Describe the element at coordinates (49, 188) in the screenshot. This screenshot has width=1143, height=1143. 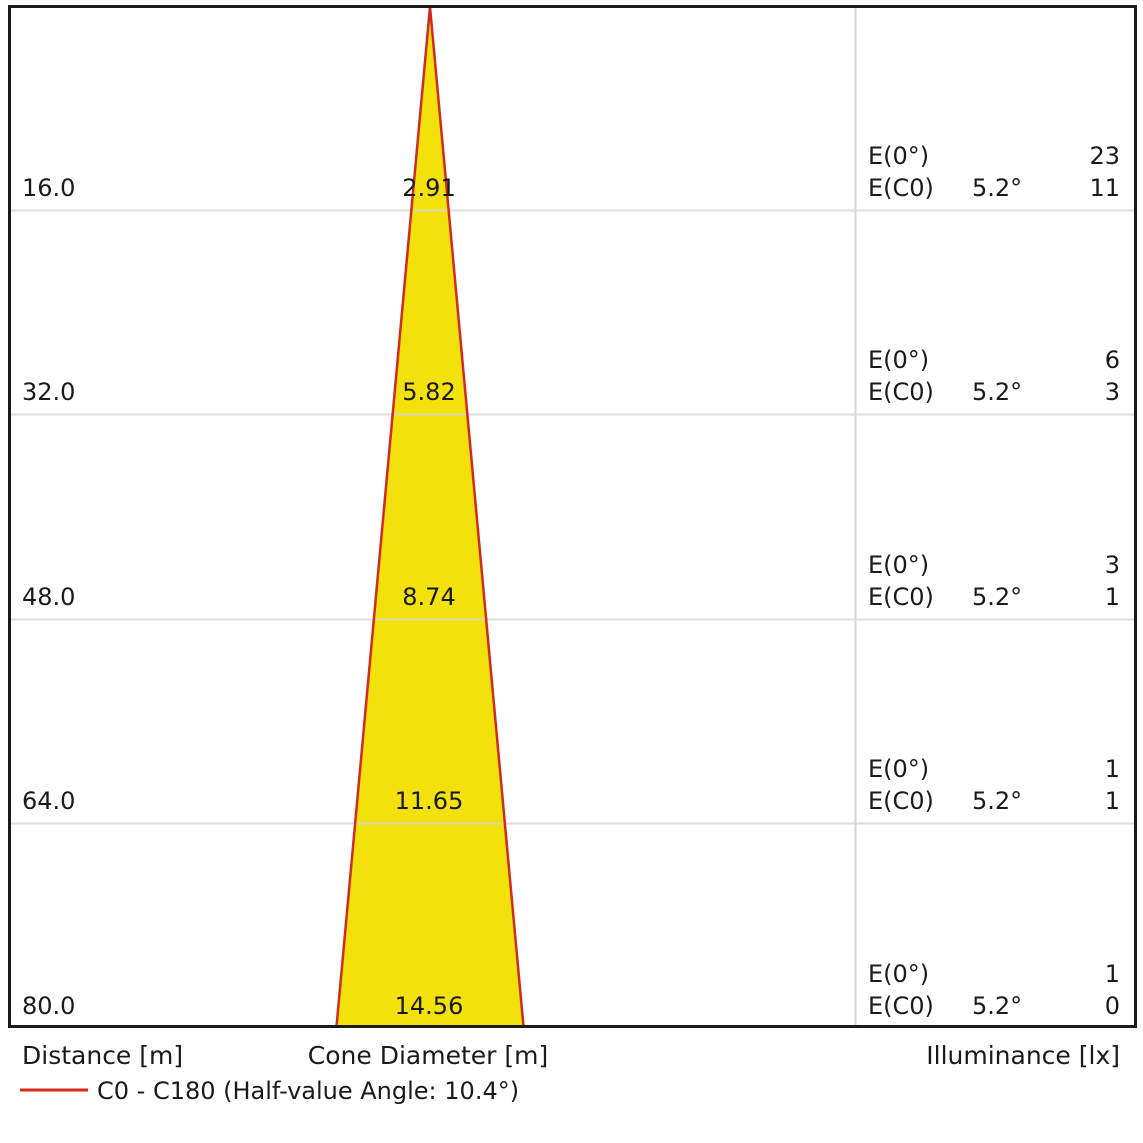
I see `distance-value: 16.0` at that location.